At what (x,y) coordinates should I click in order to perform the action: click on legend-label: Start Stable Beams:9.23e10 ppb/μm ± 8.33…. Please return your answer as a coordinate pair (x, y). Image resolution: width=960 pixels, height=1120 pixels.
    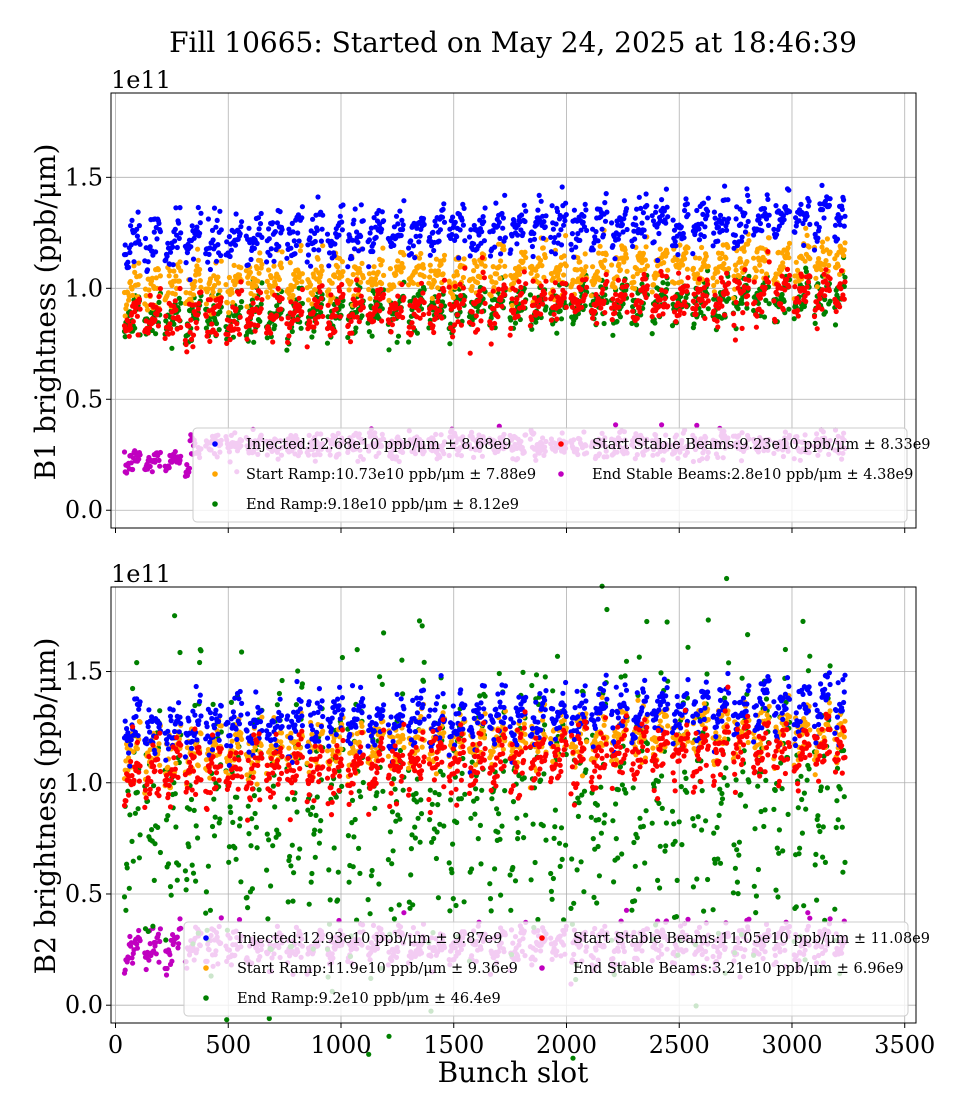
    Looking at the image, I should click on (761, 445).